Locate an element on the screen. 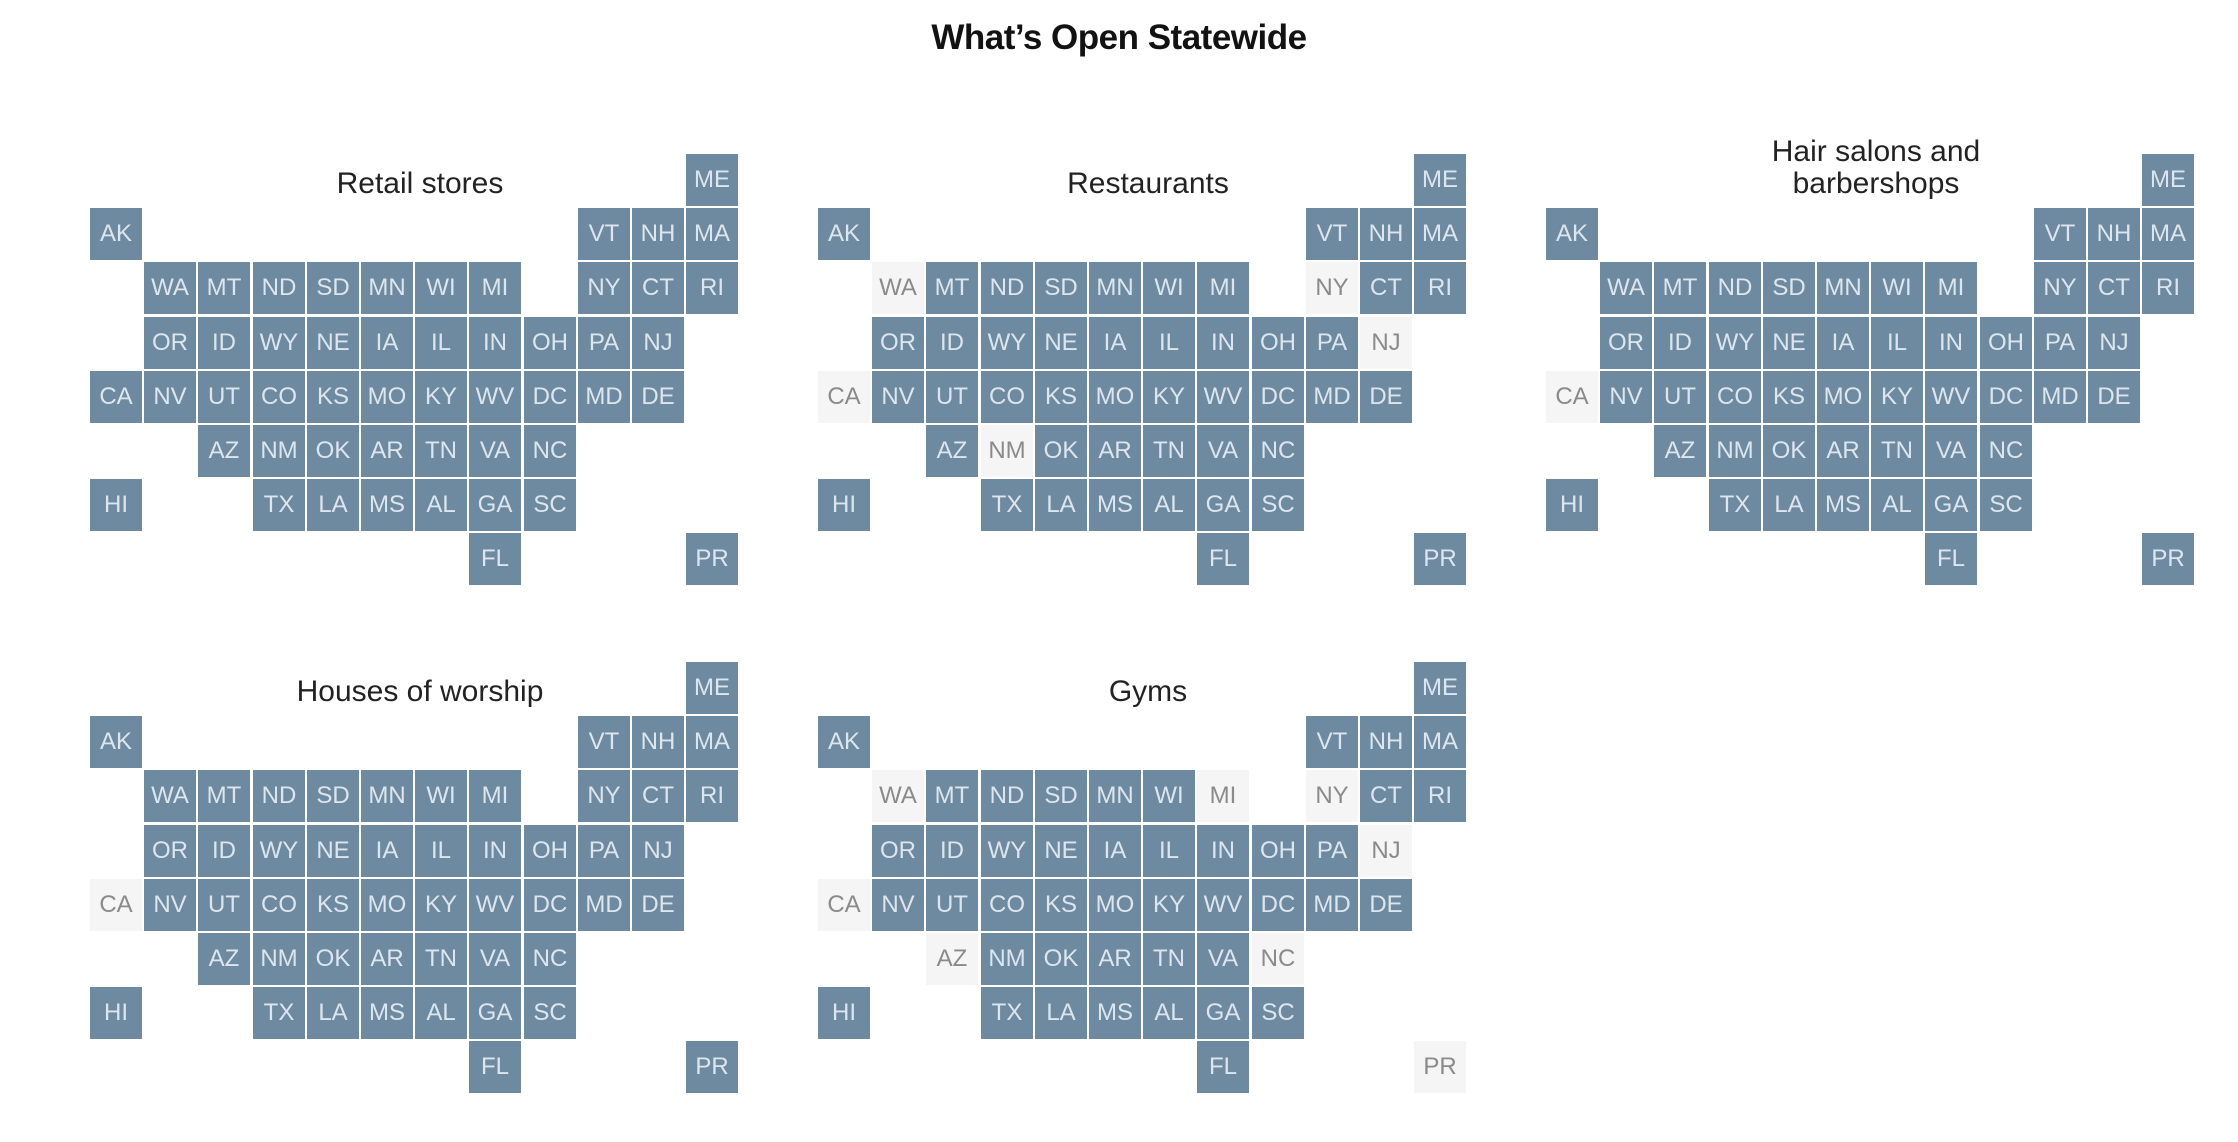 The width and height of the screenshot is (2238, 1142). panel-title-line: Restaurants is located at coordinates (1148, 183).